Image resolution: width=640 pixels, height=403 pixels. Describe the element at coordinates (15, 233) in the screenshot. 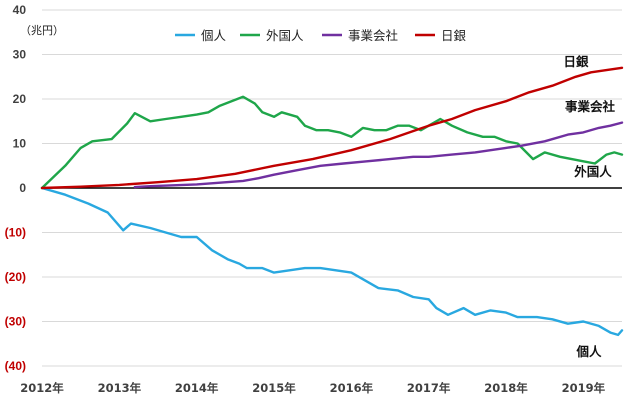

I see `y-tick-label: (10)` at that location.